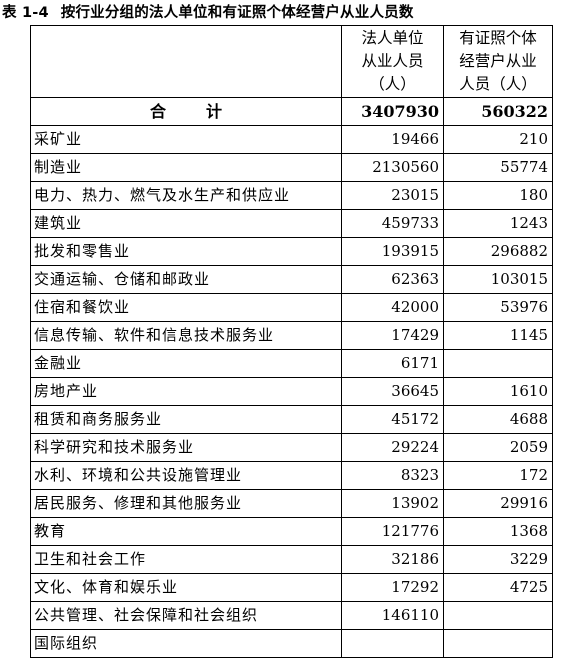 Image resolution: width=585 pixels, height=658 pixels. I want to click on table-row: 采矿业 19466 210, so click(291, 139).